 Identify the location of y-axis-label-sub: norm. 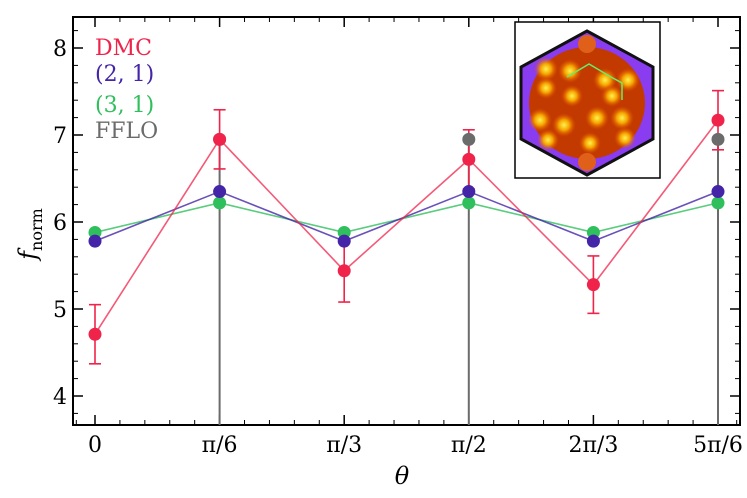
(36, 229).